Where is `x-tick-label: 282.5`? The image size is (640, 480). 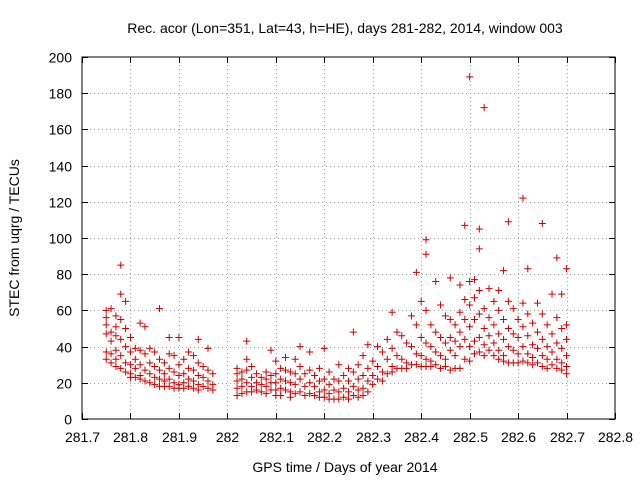
x-tick-label: 282.5 is located at coordinates (470, 437).